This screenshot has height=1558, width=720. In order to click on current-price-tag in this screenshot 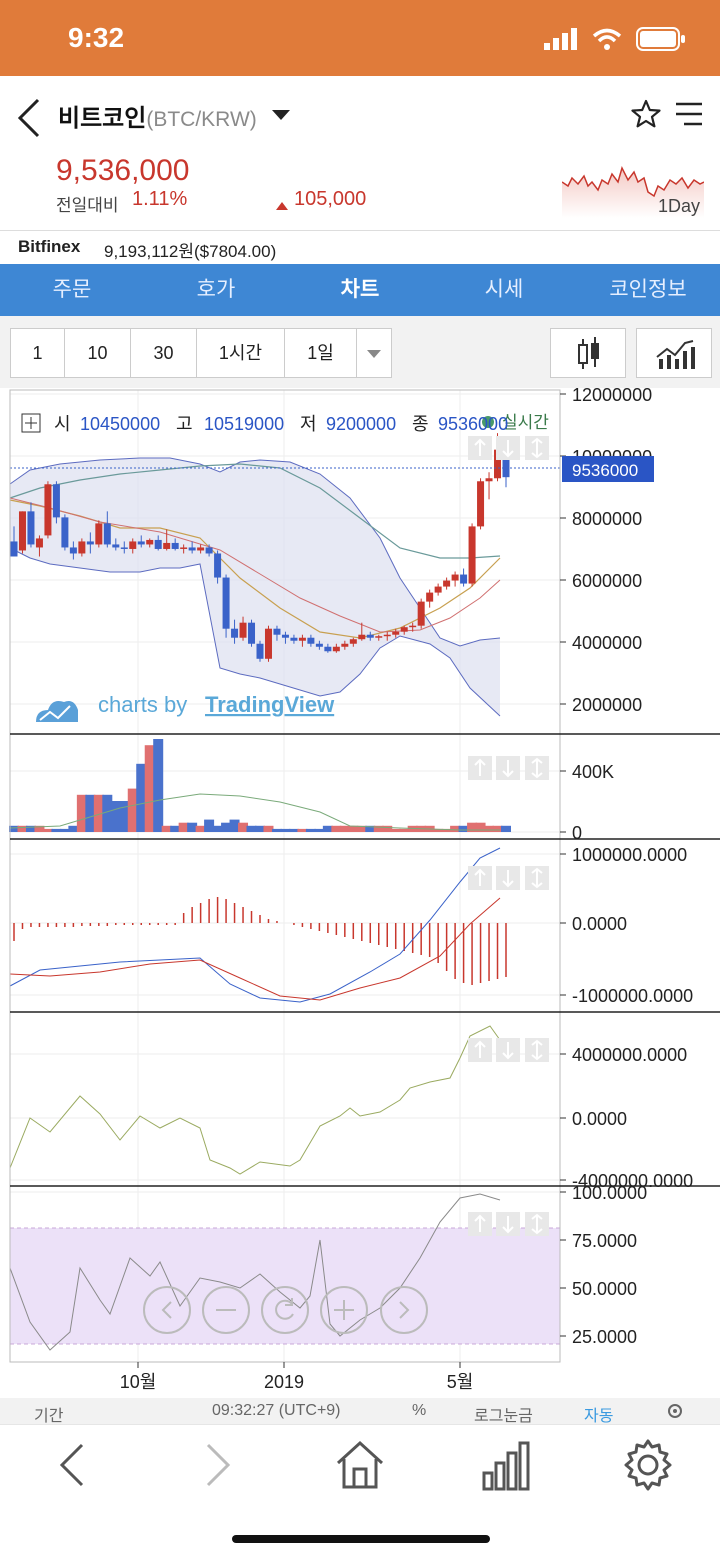, I will do `click(608, 469)`.